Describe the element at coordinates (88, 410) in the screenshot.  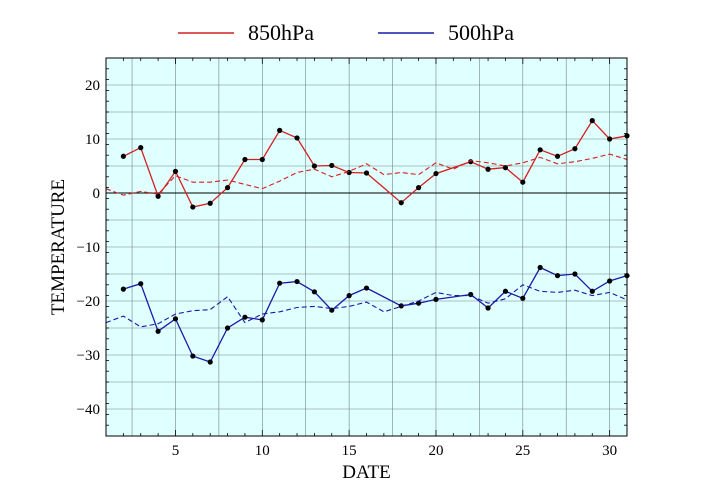
I see `y-tick-label: −40` at that location.